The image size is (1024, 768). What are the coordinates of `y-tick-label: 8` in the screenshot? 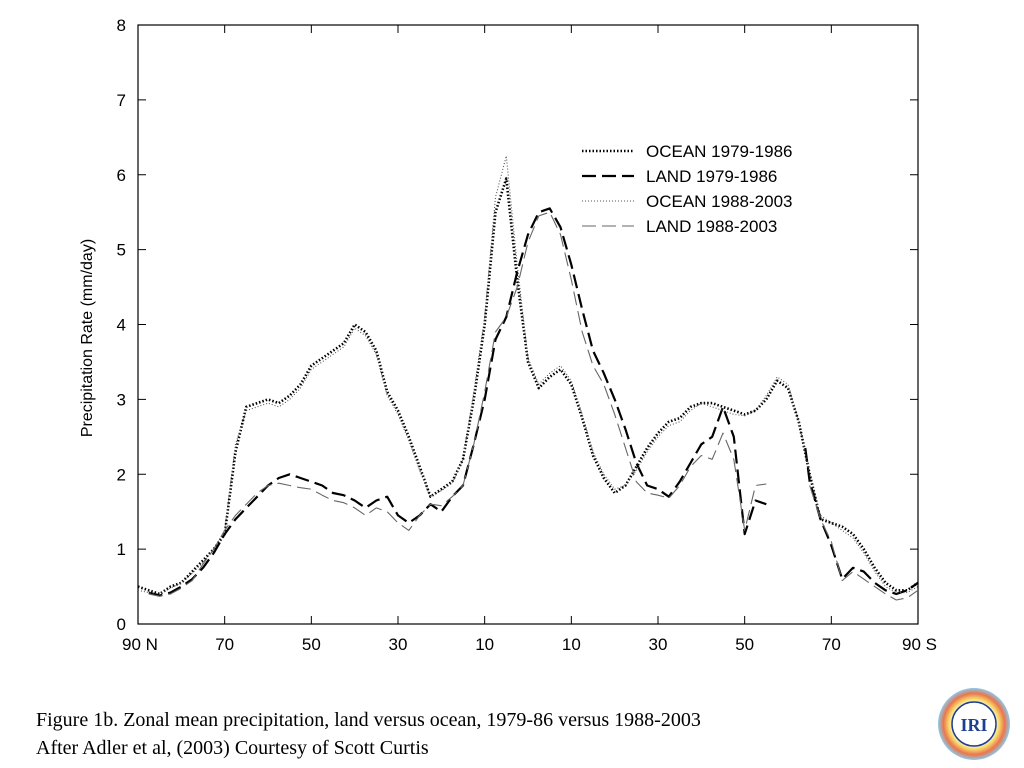 It's located at (121, 25).